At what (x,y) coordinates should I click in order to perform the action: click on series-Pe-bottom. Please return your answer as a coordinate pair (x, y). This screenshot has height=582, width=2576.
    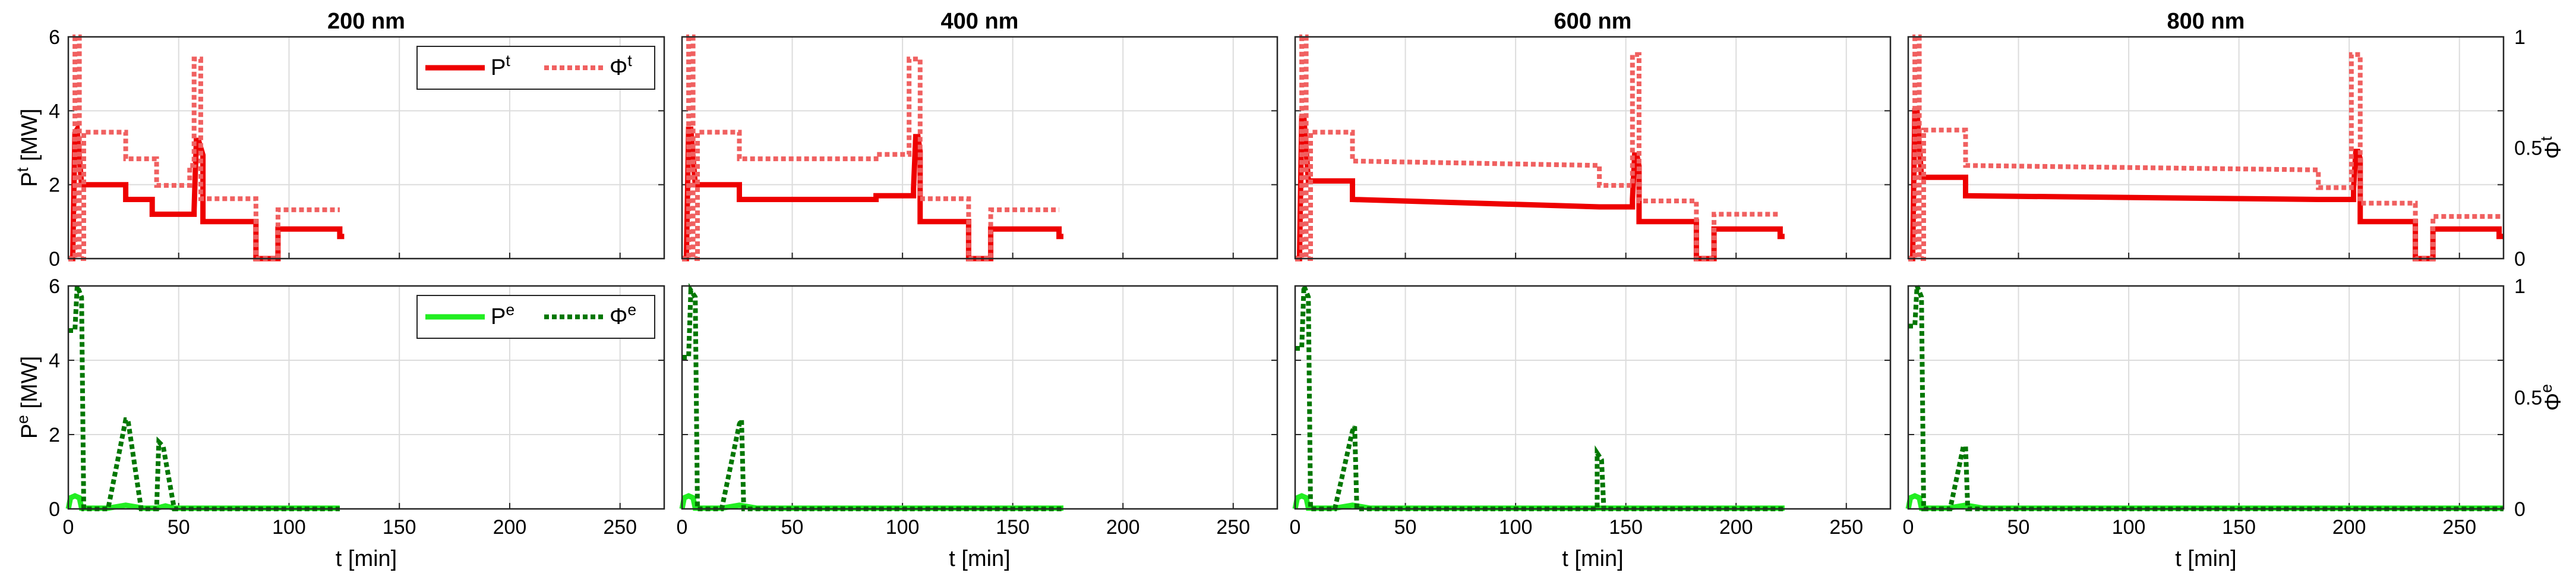
    Looking at the image, I should click on (202, 502).